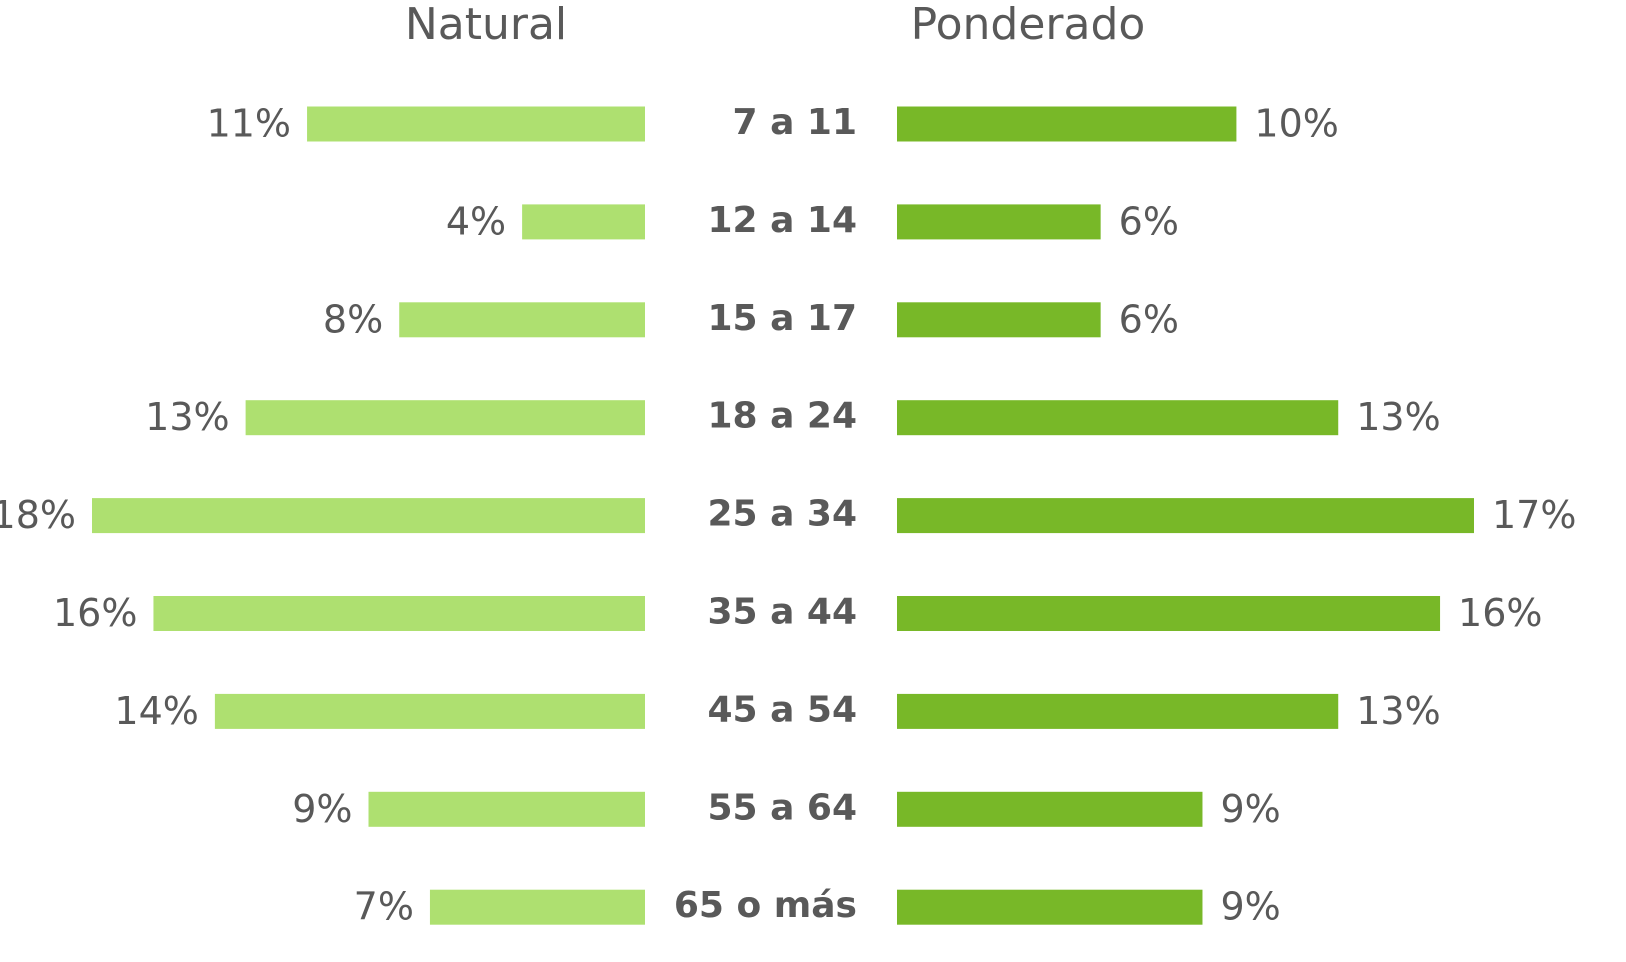  Describe the element at coordinates (1534, 515) in the screenshot. I see `value-label: 17%` at that location.